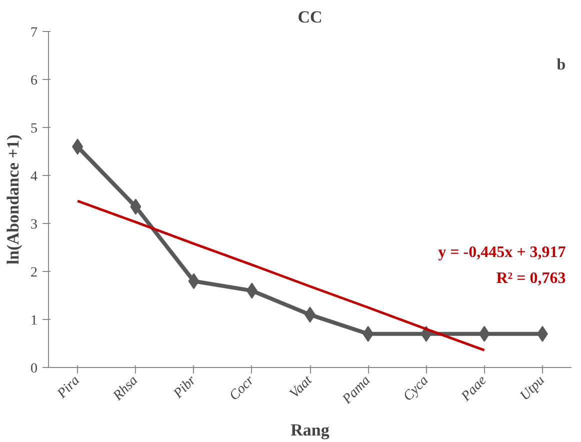 This screenshot has height=442, width=581. I want to click on x-tick-label: Utpu, so click(533, 388).